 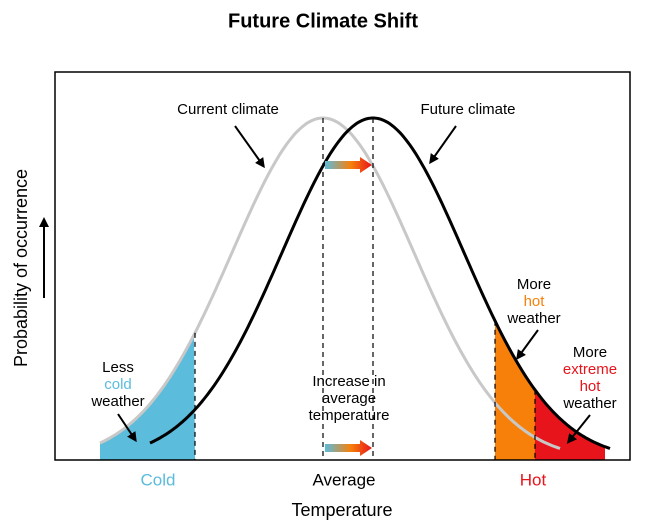 What do you see at coordinates (533, 479) in the screenshot?
I see `region-label: Hot` at bounding box center [533, 479].